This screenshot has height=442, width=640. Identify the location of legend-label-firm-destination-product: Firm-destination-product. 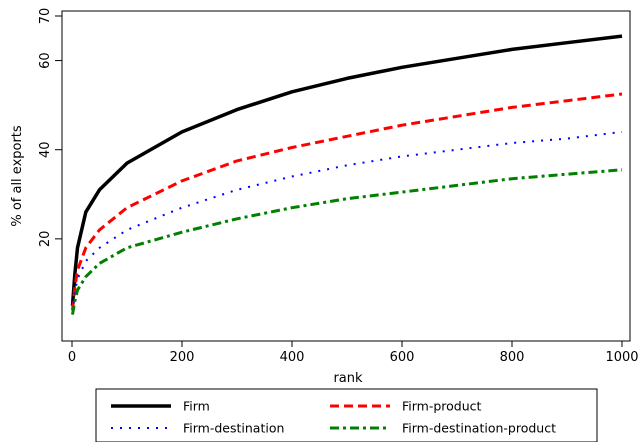
(479, 428).